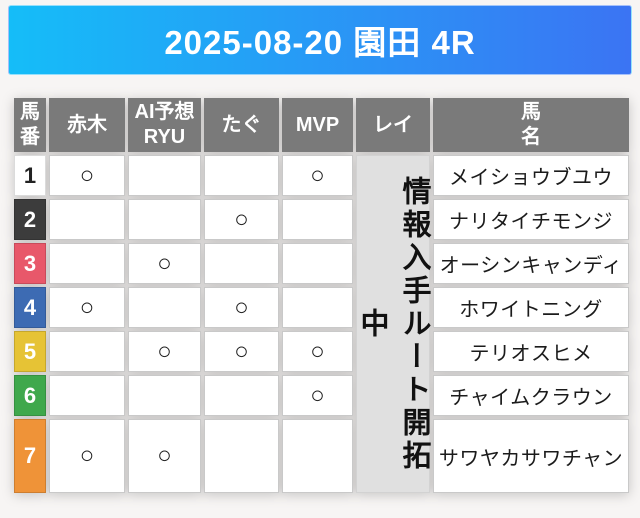 This screenshot has height=518, width=640. I want to click on horse-name: ナリタイチモンジ, so click(531, 219).